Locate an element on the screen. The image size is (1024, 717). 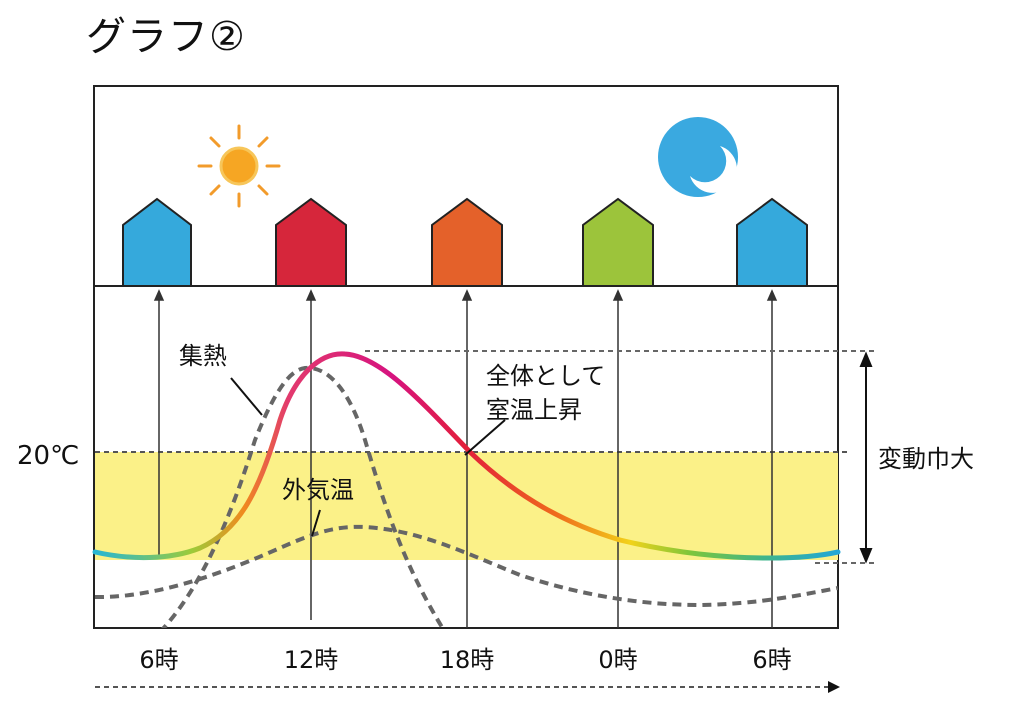
heat-gain-curve is located at coordinates (302, 496).